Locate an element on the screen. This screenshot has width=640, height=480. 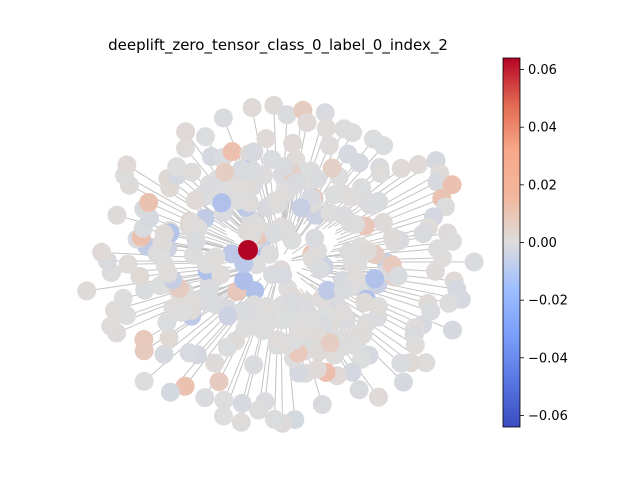
colorbar: 0.06 0.04 0.02 0.00 −0.02 −0.04 −0.06 is located at coordinates (535, 242).